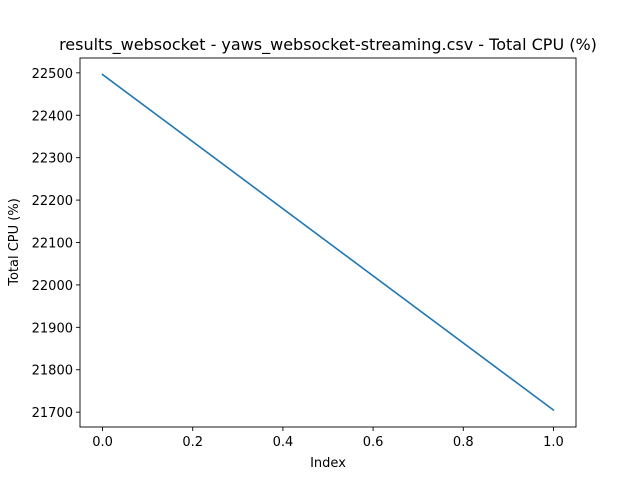 Image resolution: width=640 pixels, height=480 pixels. What do you see at coordinates (52, 328) in the screenshot?
I see `y-tick-label: 21900` at bounding box center [52, 328].